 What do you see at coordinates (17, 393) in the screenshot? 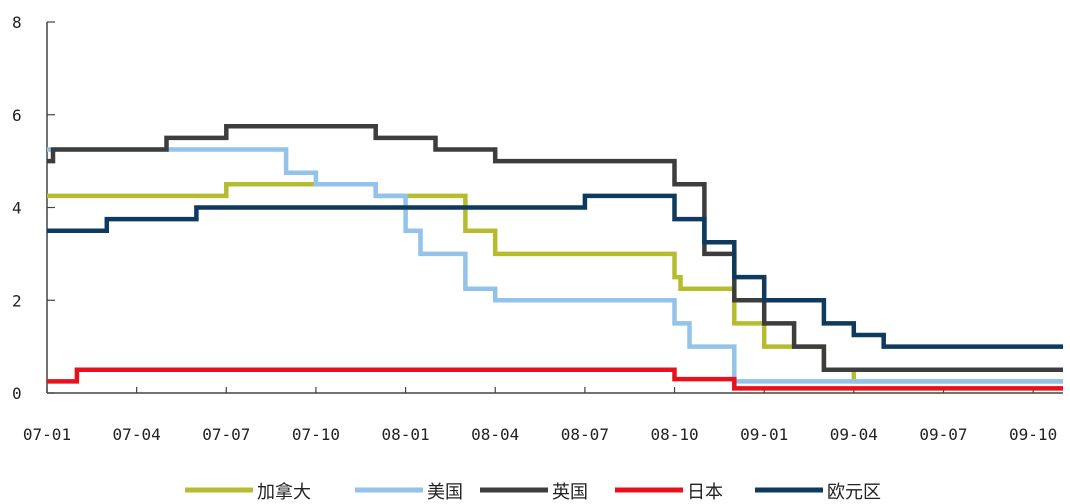
I see `y-tick-label: 0` at bounding box center [17, 393].